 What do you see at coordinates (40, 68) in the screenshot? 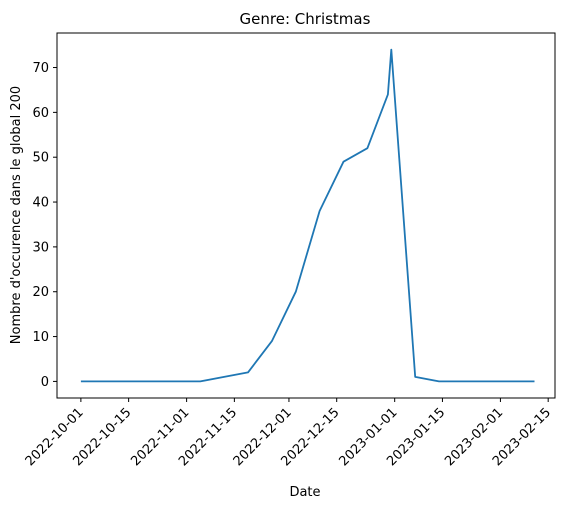
I see `y-tick-label: 70` at bounding box center [40, 68].